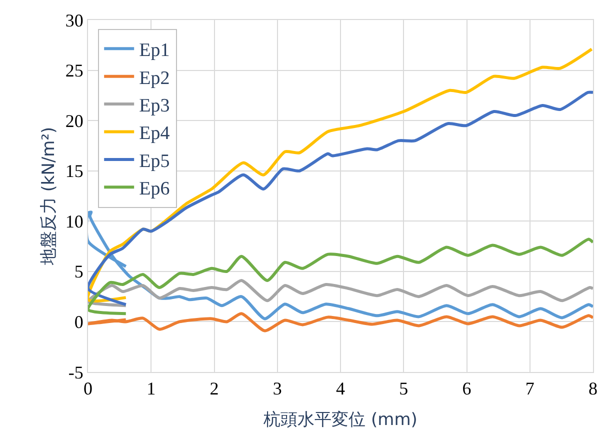 The image size is (608, 435). Describe the element at coordinates (74, 120) in the screenshot. I see `y-tick-label: 20` at that location.